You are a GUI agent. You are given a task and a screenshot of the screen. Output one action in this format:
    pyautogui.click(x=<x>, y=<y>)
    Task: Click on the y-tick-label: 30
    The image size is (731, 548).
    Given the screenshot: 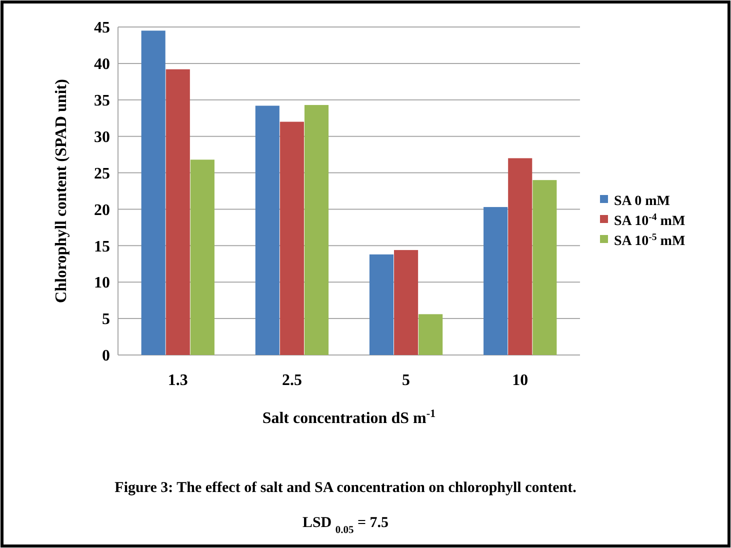 What is the action you would take?
    pyautogui.click(x=102, y=137)
    